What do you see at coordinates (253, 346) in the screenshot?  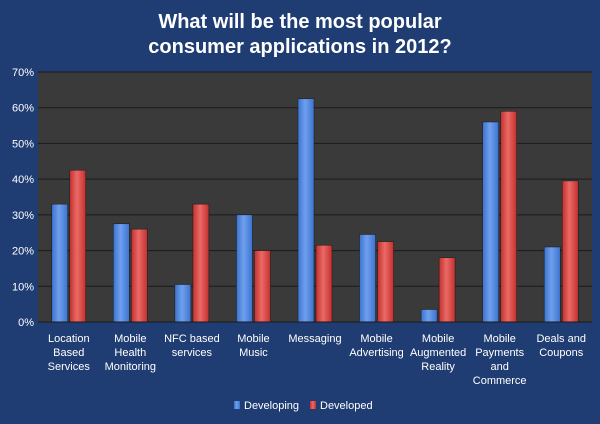 I see `x-category-label: Mobile Music` at bounding box center [253, 346].